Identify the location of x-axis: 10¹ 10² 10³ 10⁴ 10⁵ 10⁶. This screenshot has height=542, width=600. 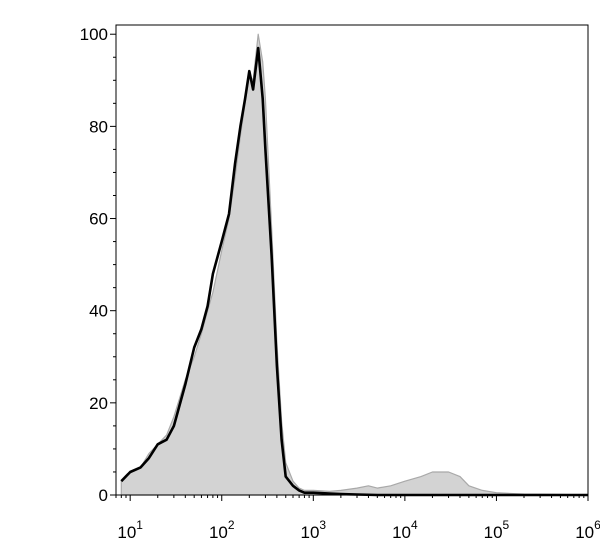
(357, 518).